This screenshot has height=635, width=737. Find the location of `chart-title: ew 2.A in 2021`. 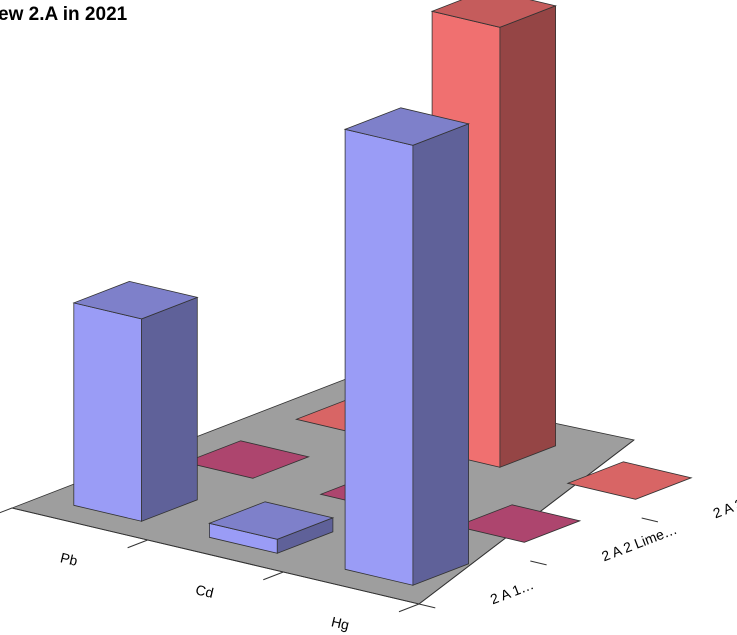

chart-title: ew 2.A in 2021 is located at coordinates (64, 14).